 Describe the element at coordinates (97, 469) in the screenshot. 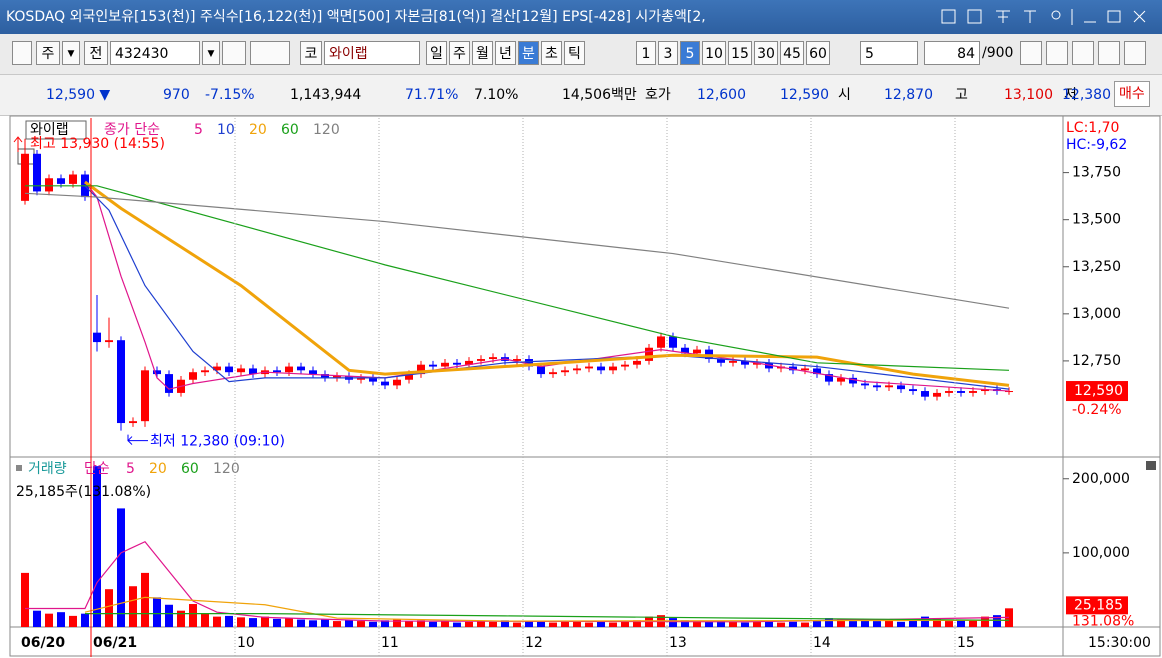

I see `legend-prefix: 단순` at that location.